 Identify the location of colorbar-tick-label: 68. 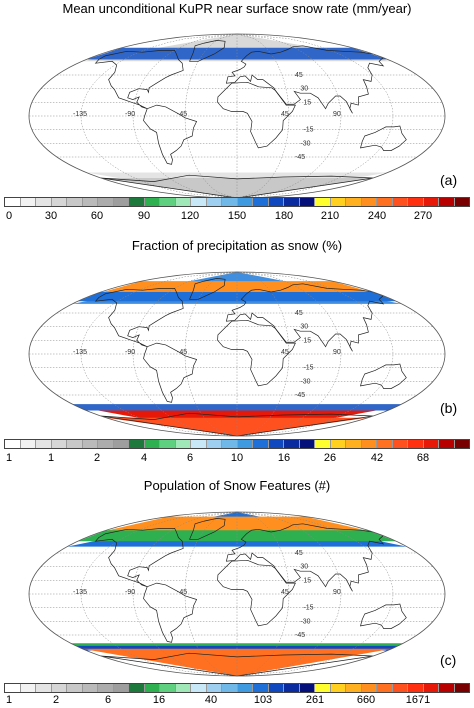
(423, 458).